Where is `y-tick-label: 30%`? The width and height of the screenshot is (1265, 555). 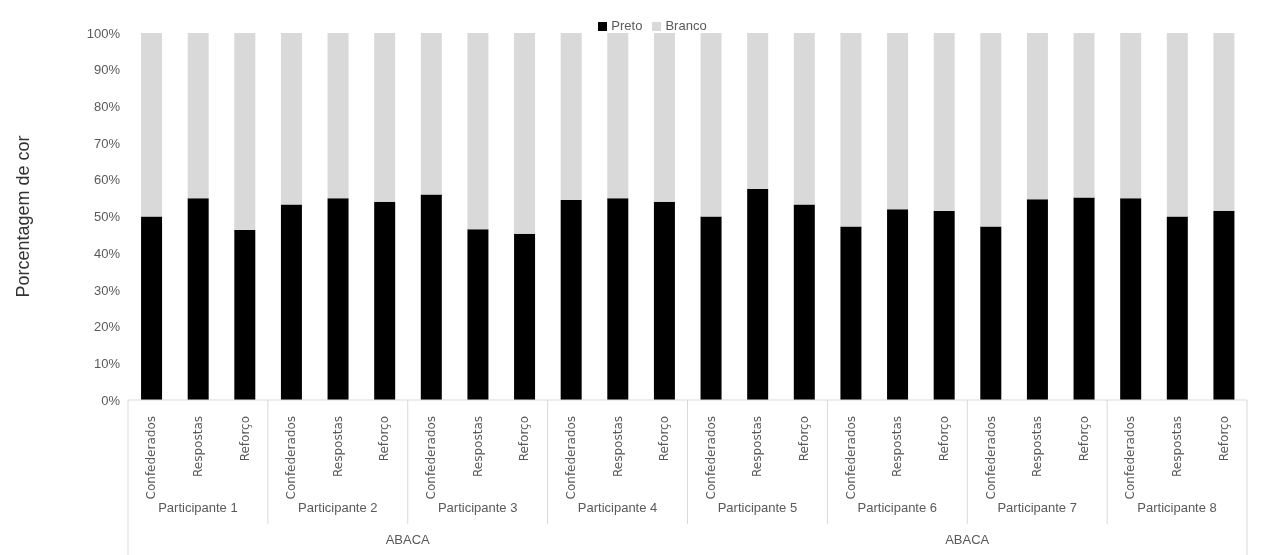 y-tick-label: 30% is located at coordinates (107, 290).